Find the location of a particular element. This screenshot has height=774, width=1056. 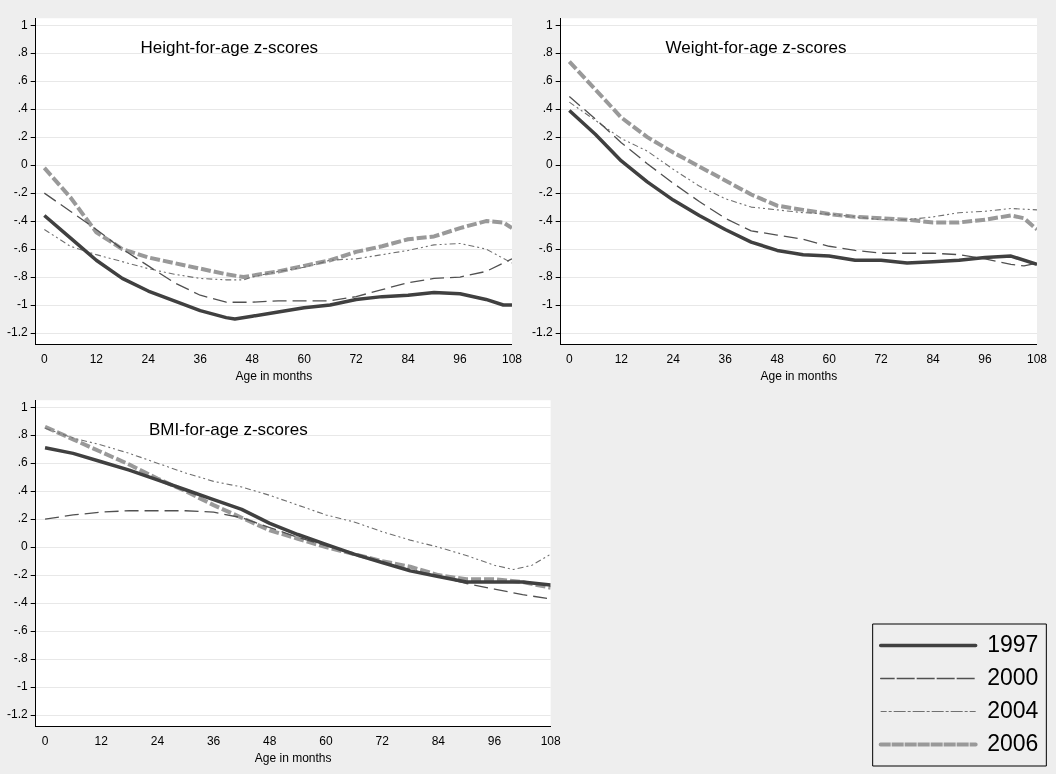

legend-label: 2000 is located at coordinates (1013, 676).